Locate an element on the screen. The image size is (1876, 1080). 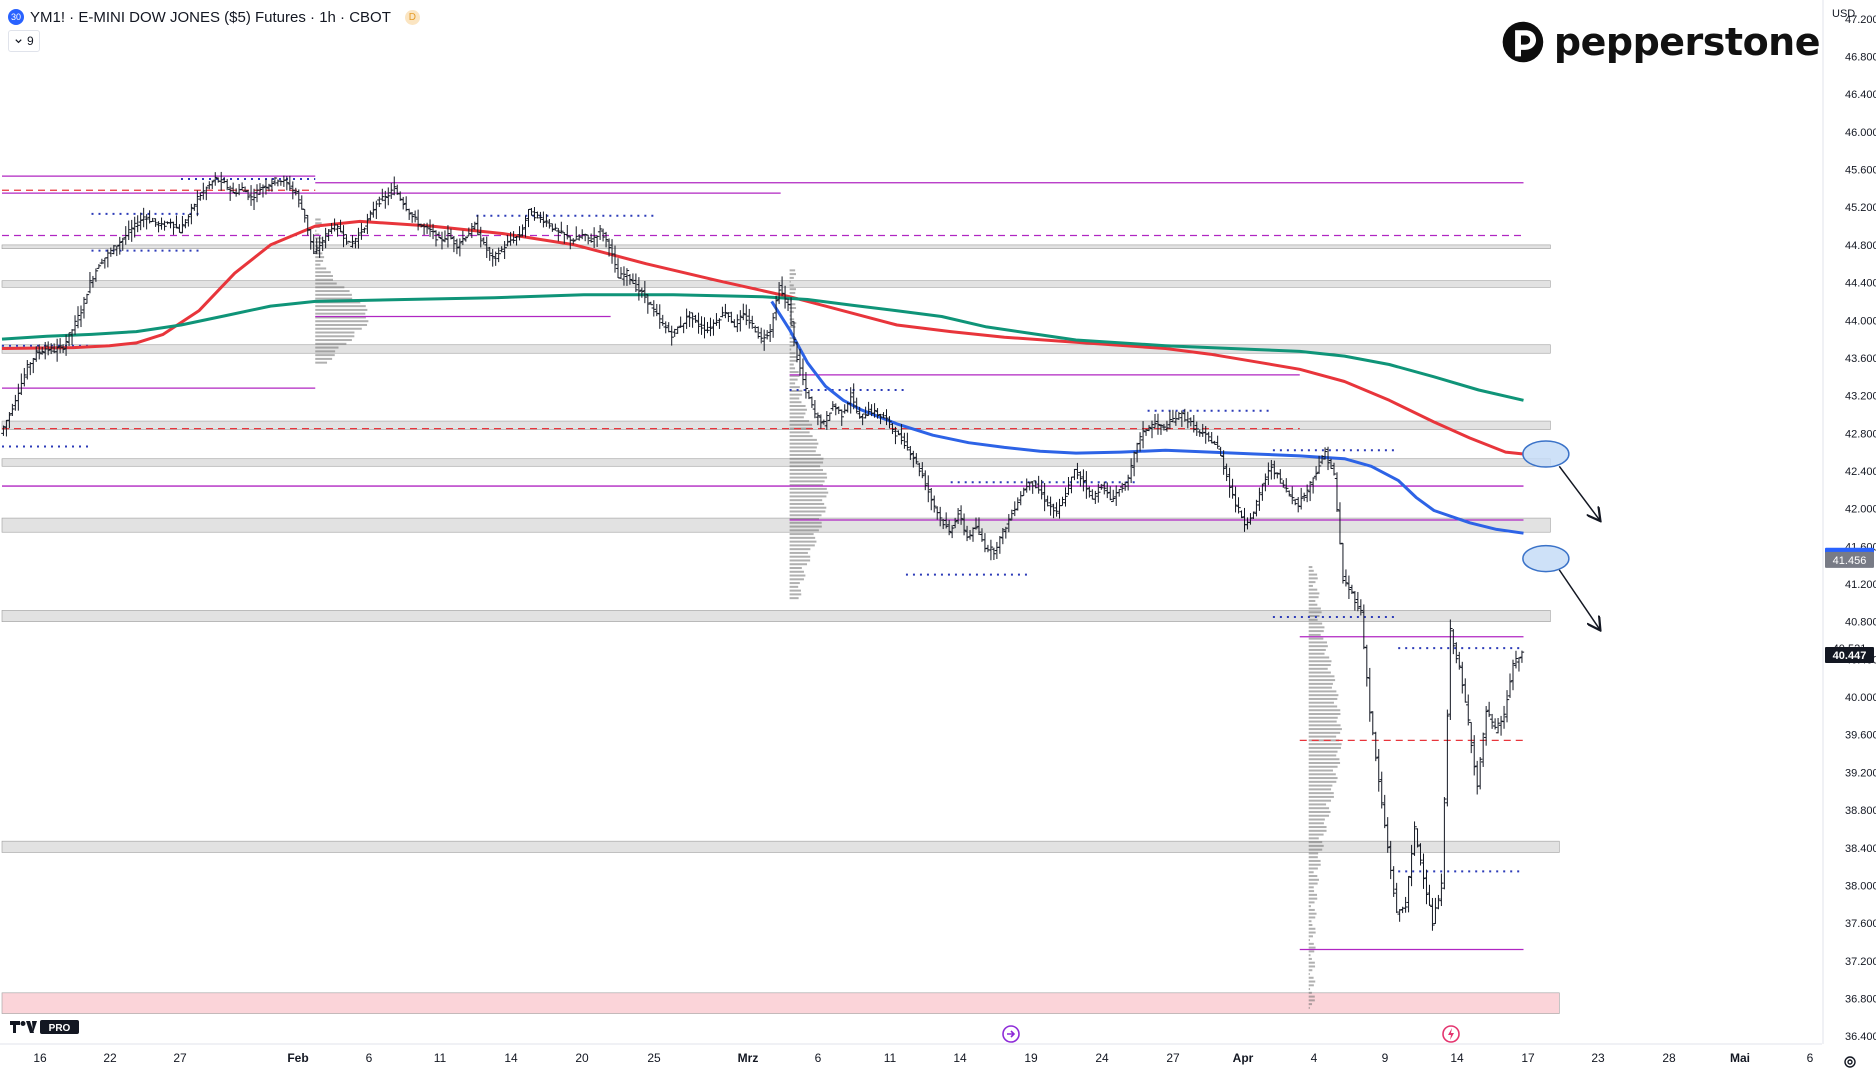
lightning-icon is located at coordinates (1451, 1034).